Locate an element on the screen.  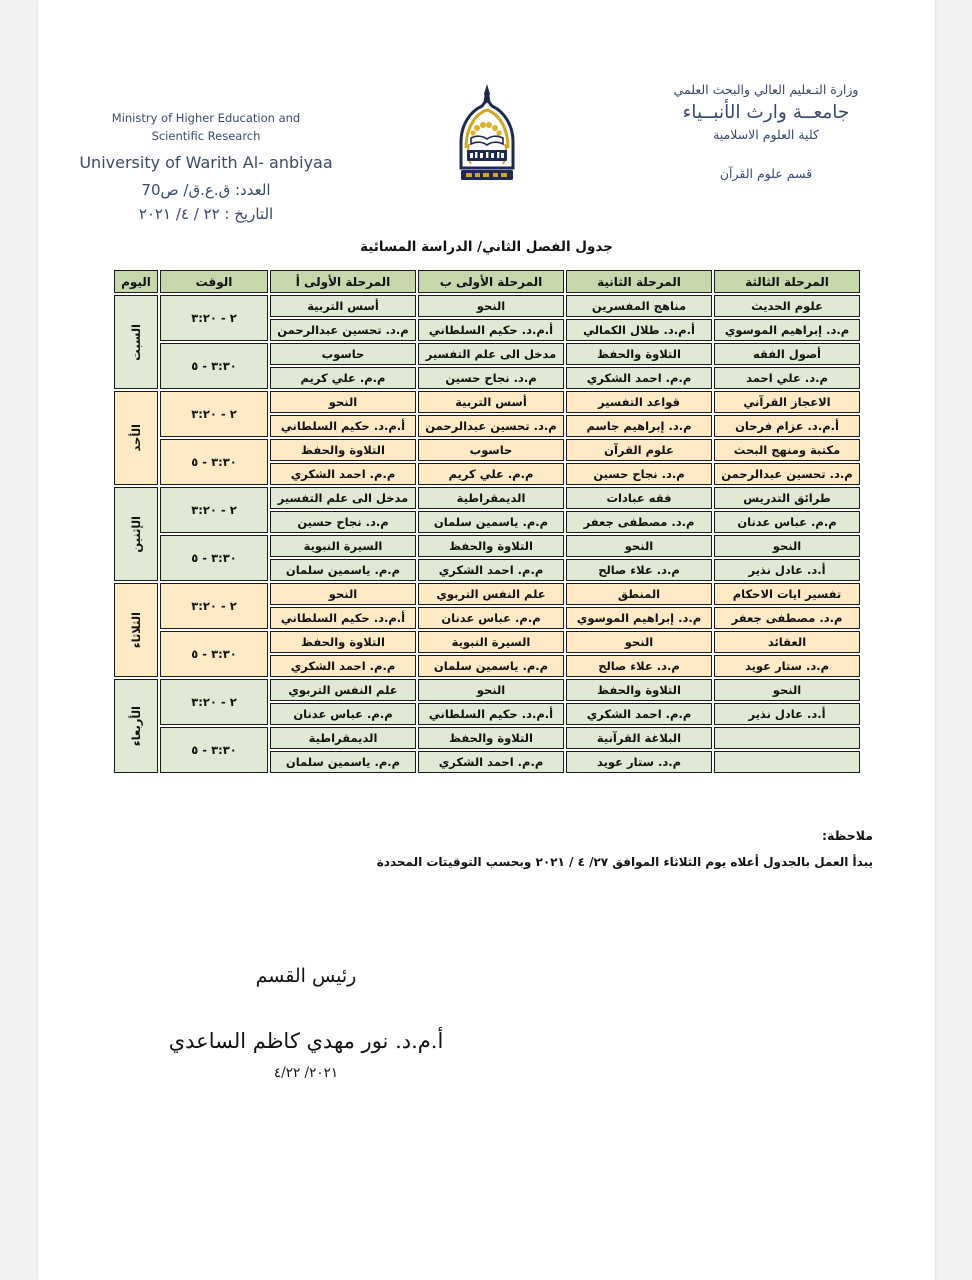
day-label: الثلاثاء is located at coordinates (136, 630).